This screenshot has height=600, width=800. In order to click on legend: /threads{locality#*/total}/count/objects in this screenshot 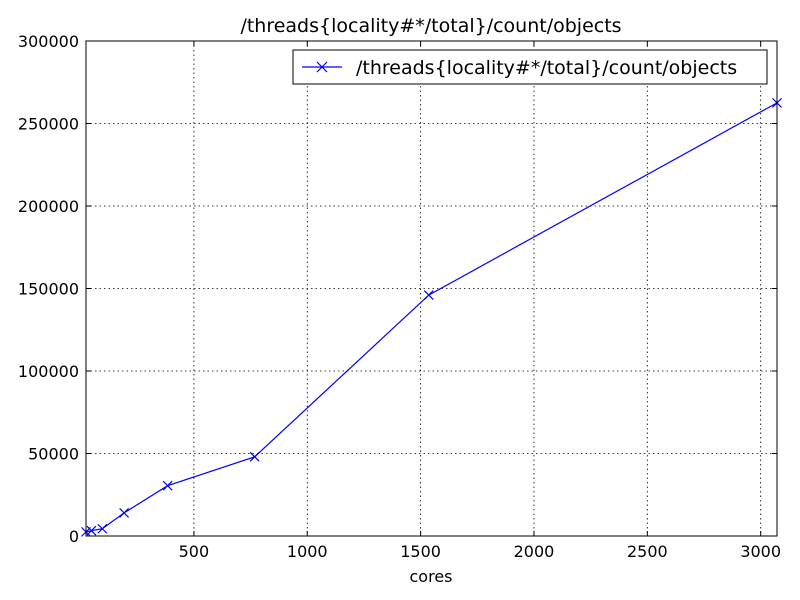, I will do `click(530, 67)`.